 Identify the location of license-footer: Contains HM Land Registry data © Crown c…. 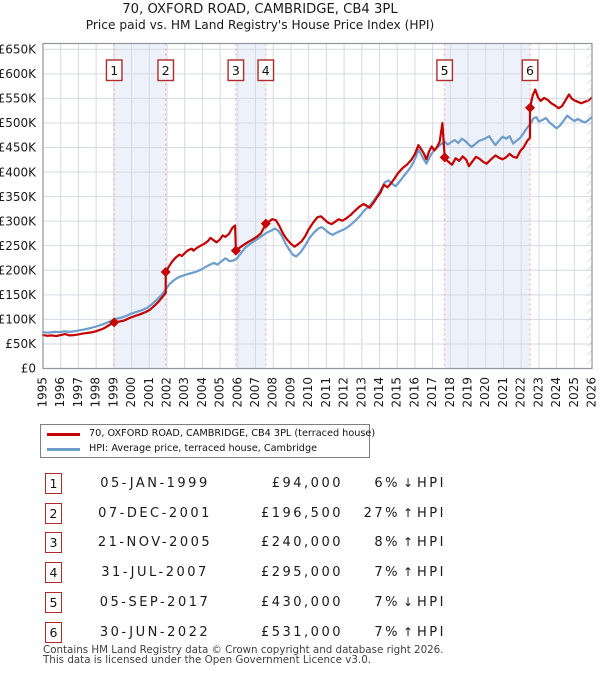
(243, 655).